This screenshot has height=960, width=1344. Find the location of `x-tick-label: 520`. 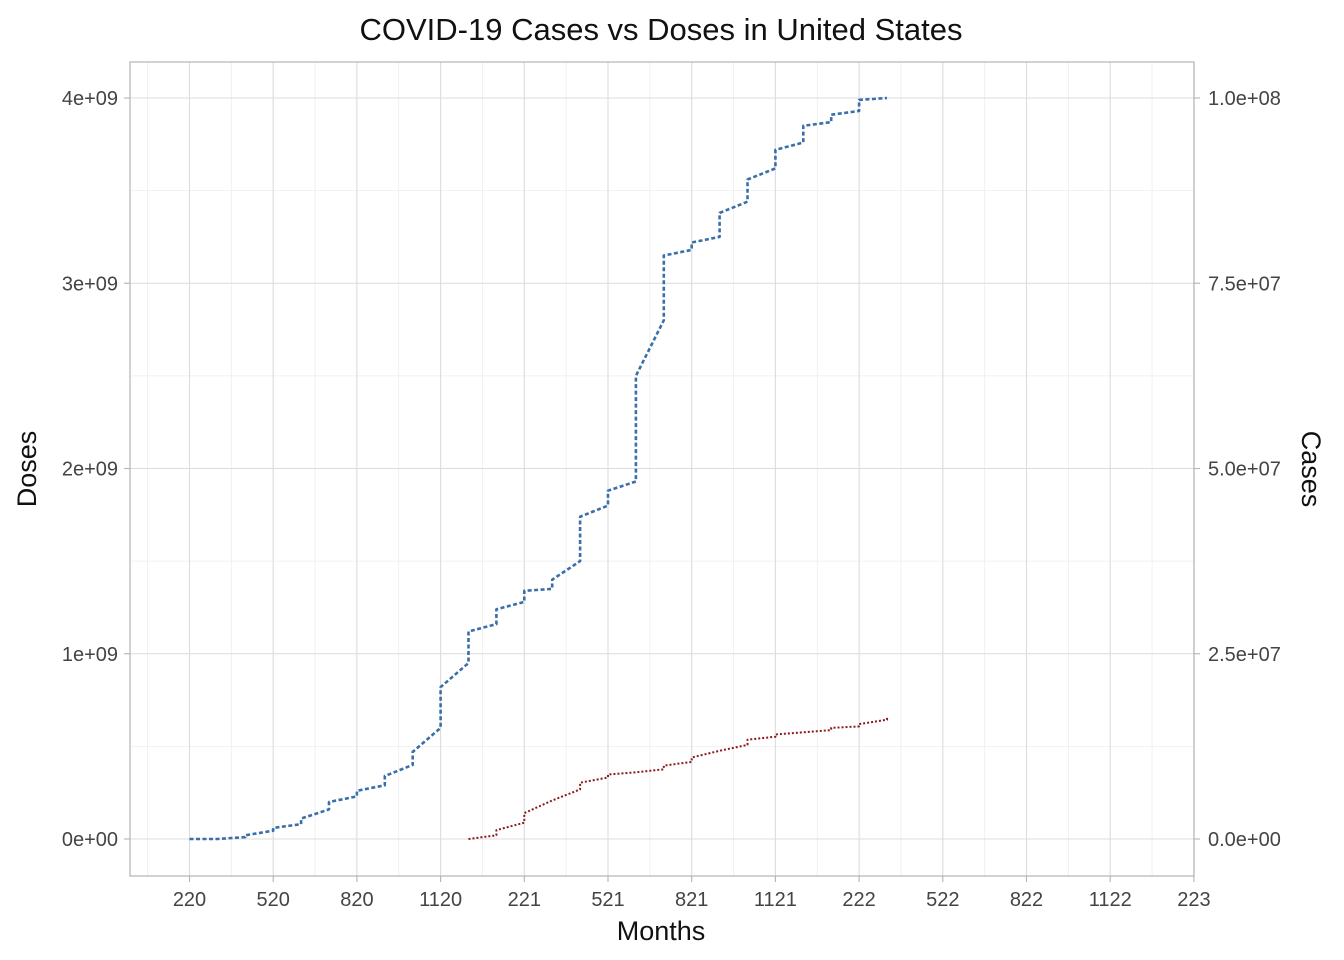

x-tick-label: 520 is located at coordinates (273, 900).